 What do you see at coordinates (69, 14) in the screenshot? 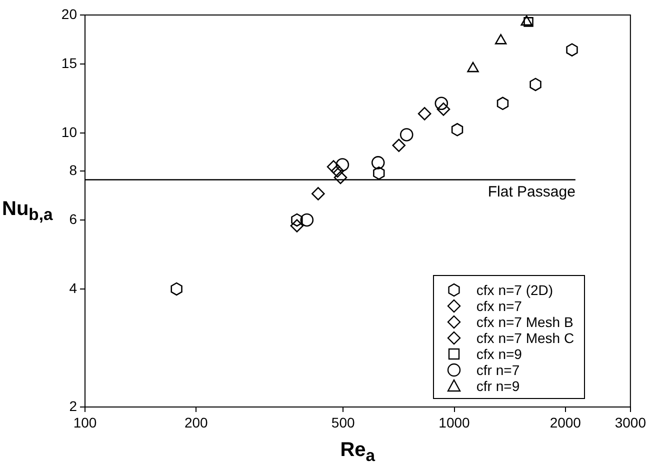
I see `y-tick-label: 20` at bounding box center [69, 14].